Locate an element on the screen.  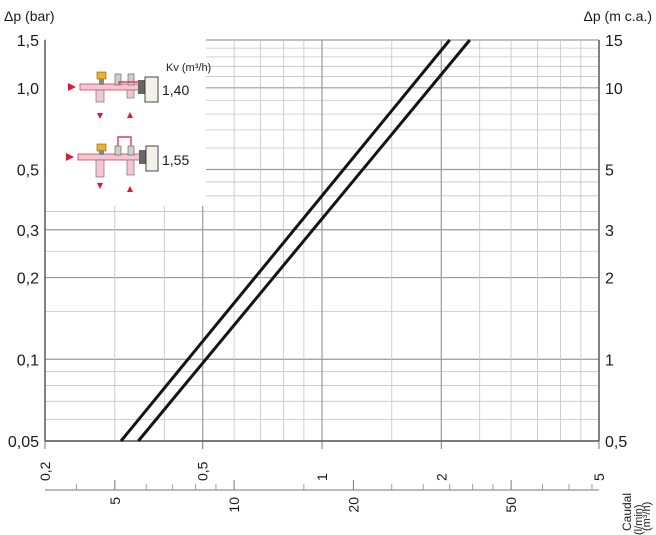
left-tick-label: 0,1 is located at coordinates (28, 360).